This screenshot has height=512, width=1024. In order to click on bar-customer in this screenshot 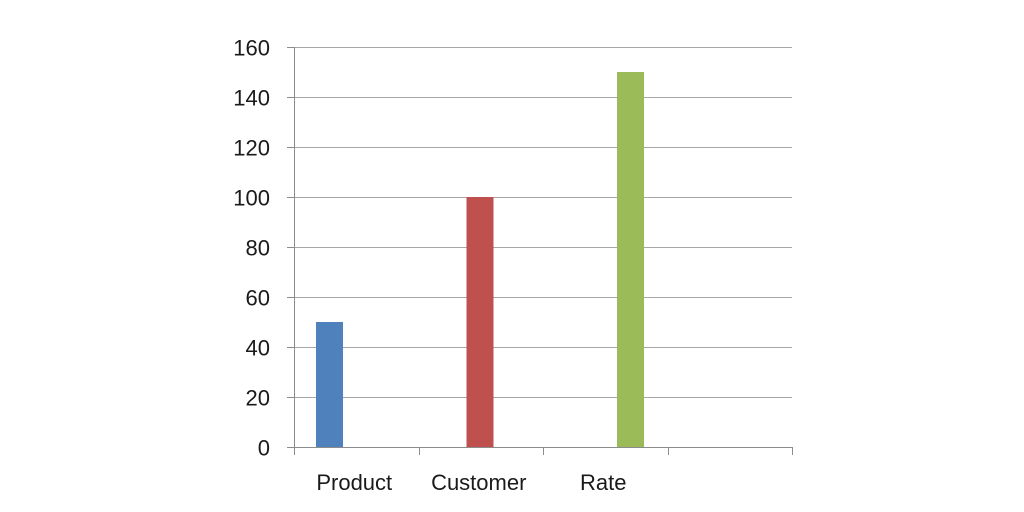, I will do `click(480, 322)`.